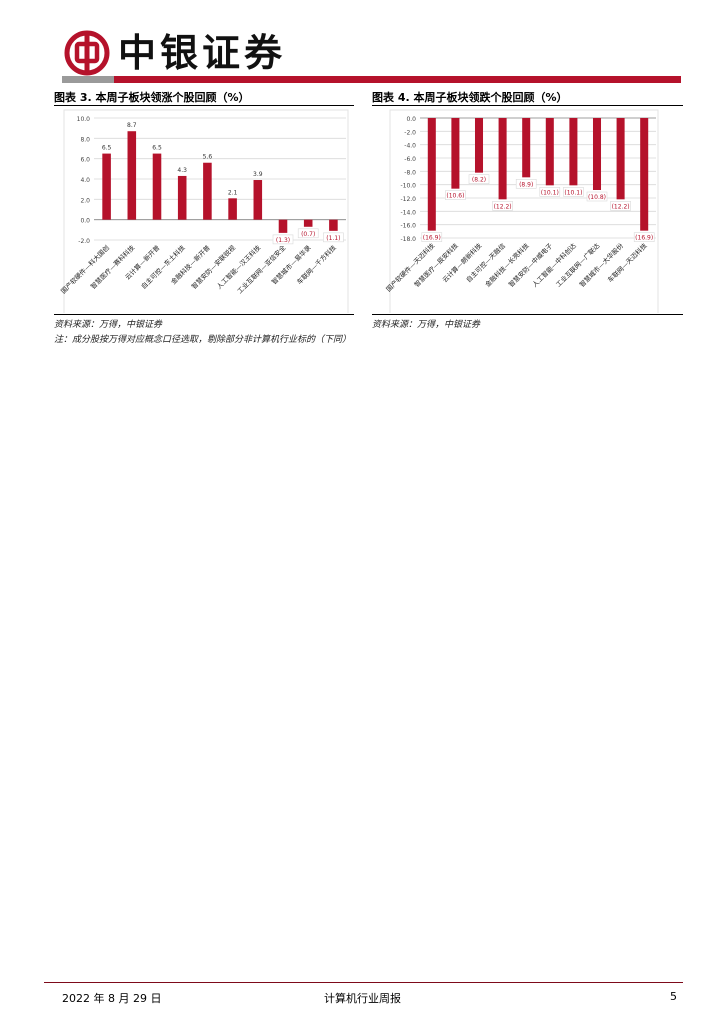  I want to click on chart-3-caption: 图表 3. 本周子板块领涨个股回顾（%）, so click(152, 97).